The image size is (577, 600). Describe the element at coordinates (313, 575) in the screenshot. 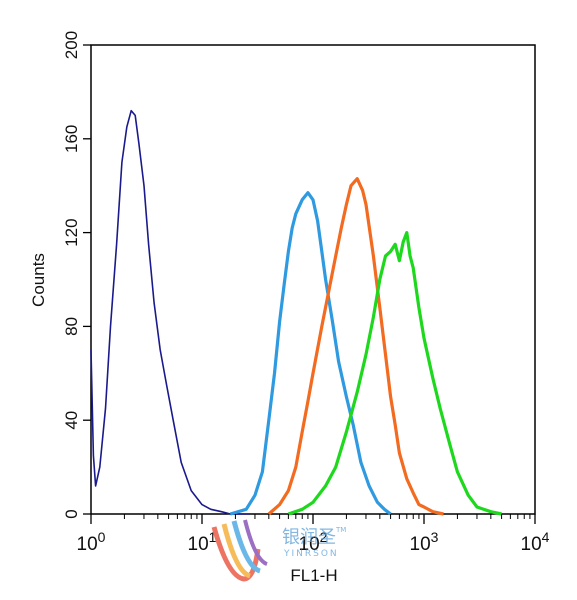

I see `x-axis-label: FL1-H` at that location.